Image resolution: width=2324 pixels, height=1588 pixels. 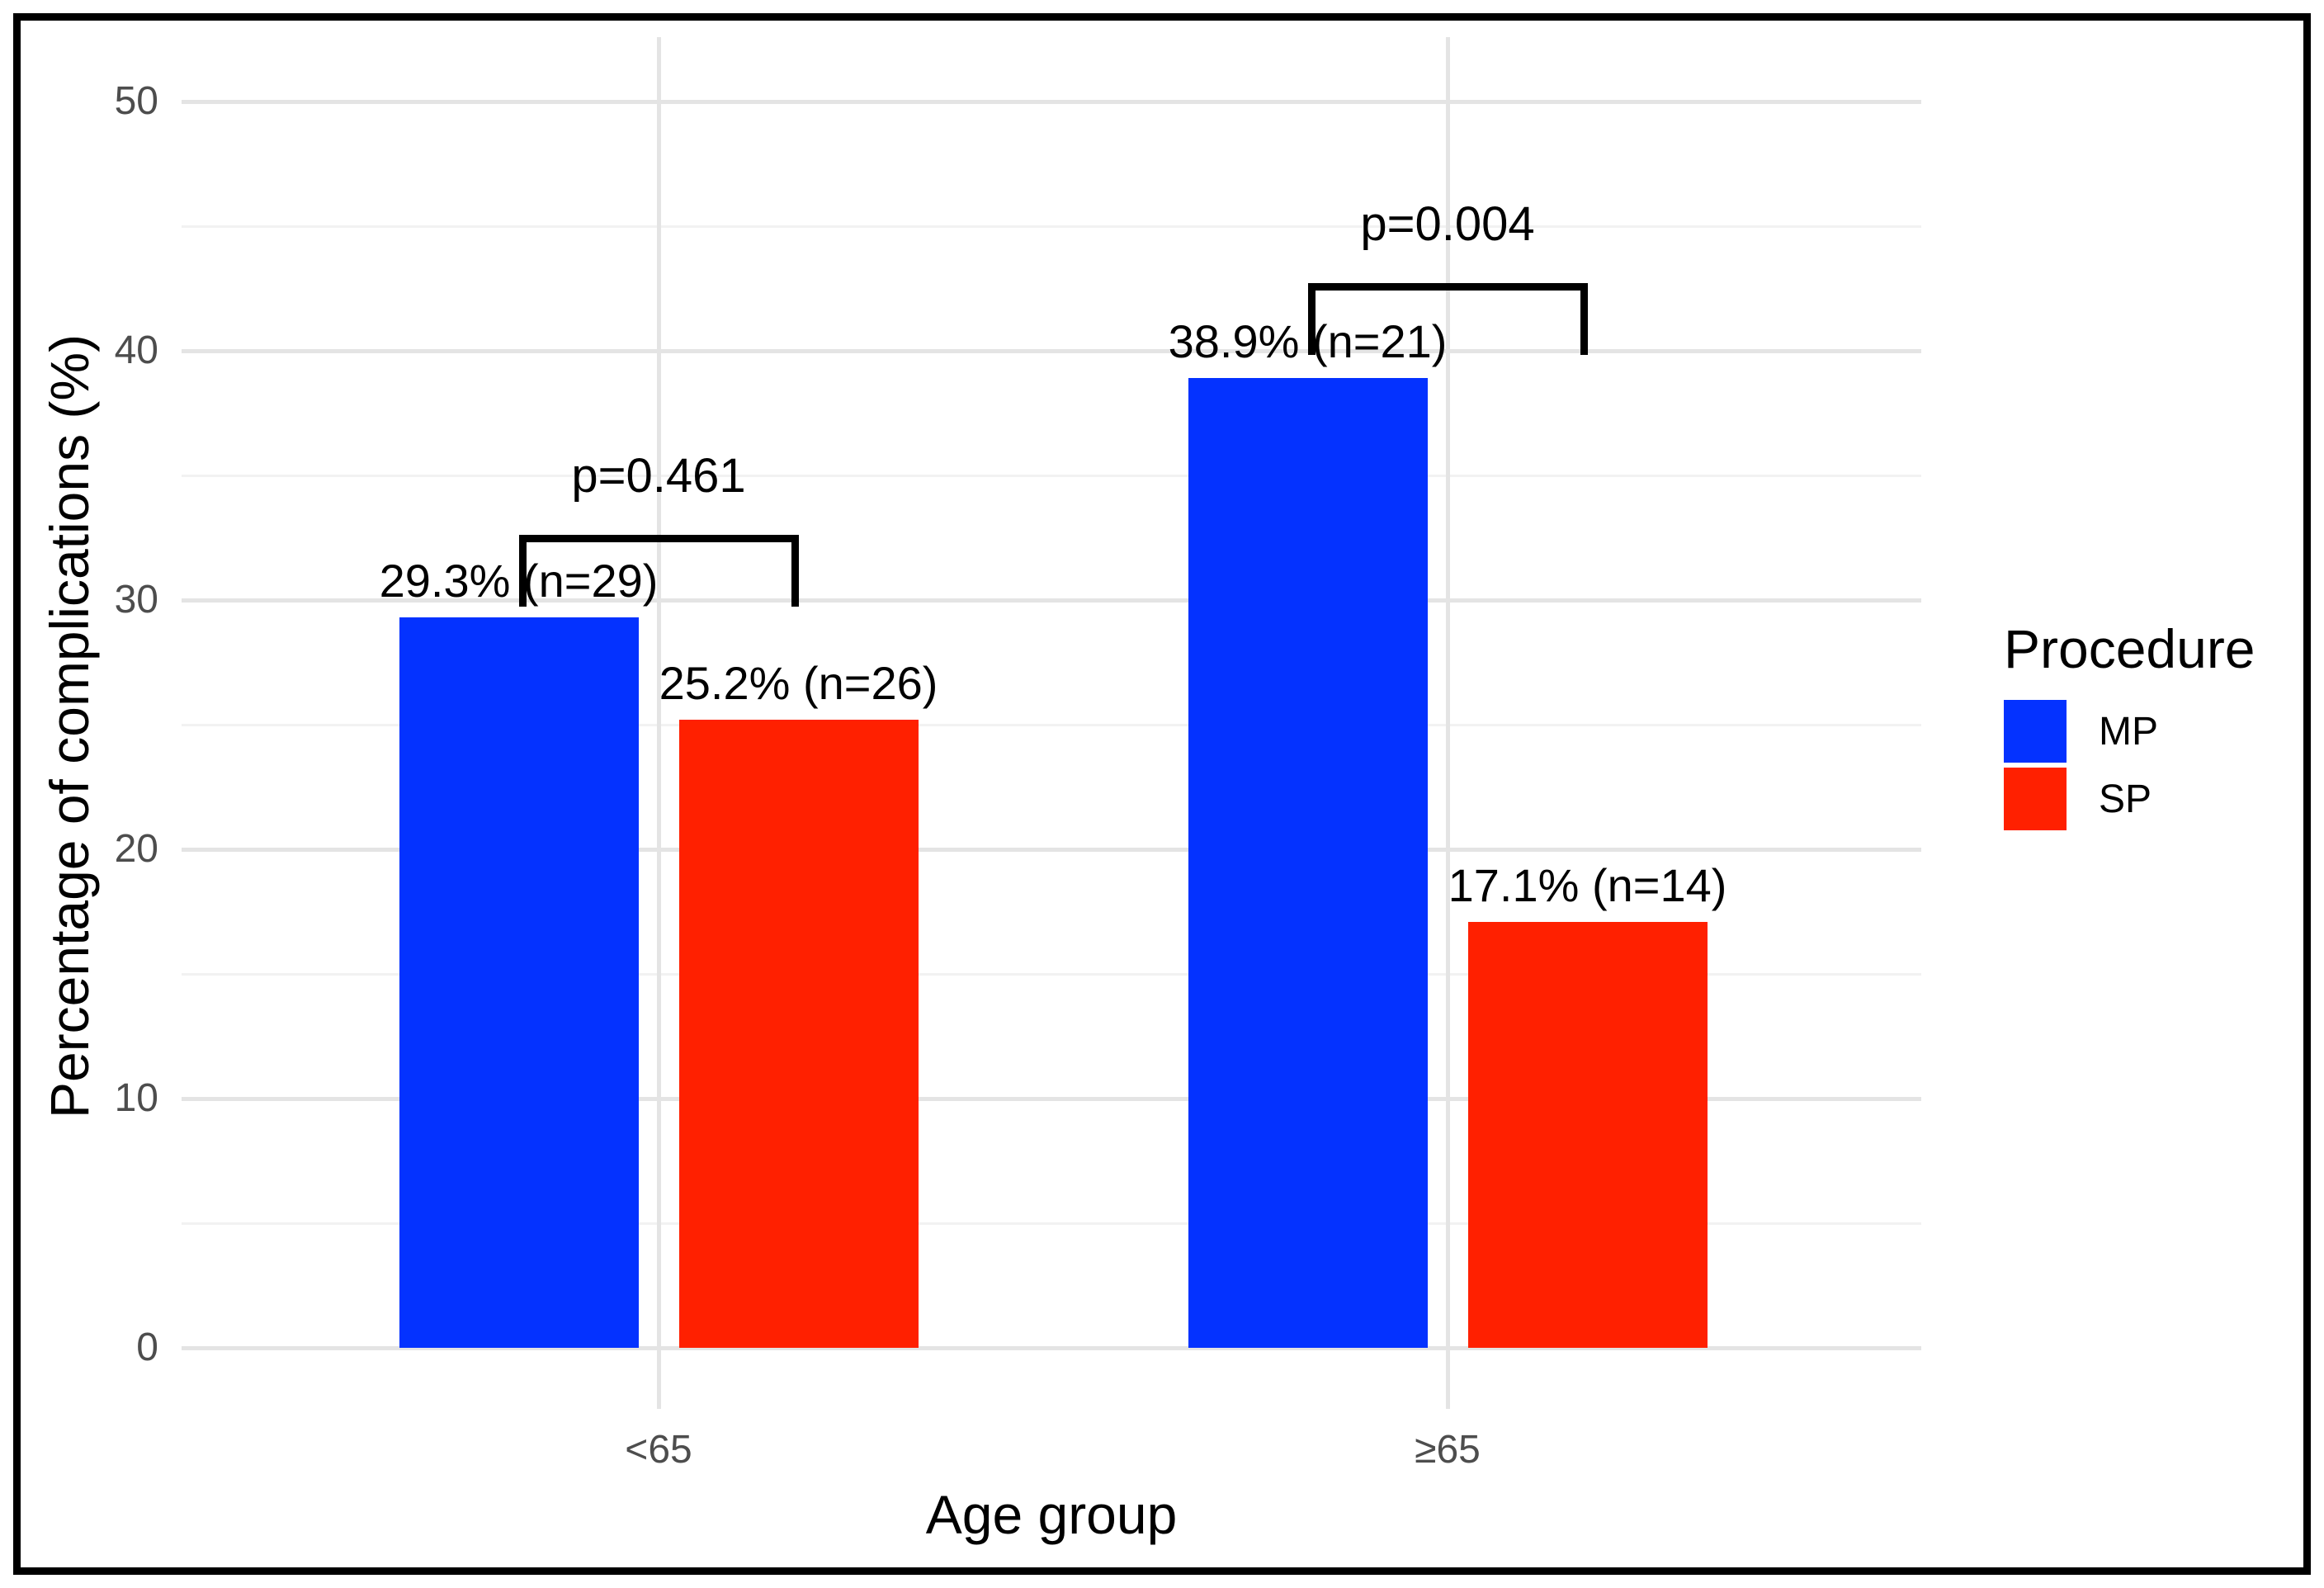 I want to click on x-axis-title: Age group, so click(x=1051, y=1514).